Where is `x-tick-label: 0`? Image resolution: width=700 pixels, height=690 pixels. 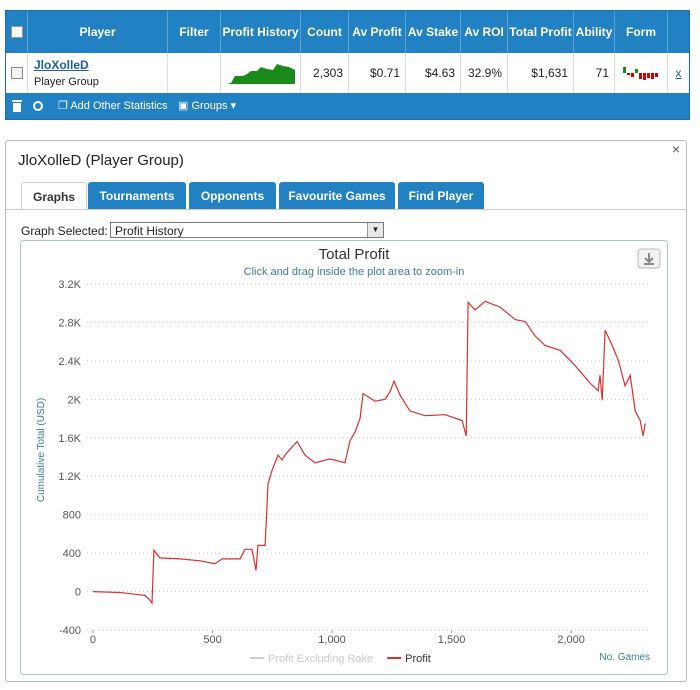 x-tick-label: 0 is located at coordinates (93, 640).